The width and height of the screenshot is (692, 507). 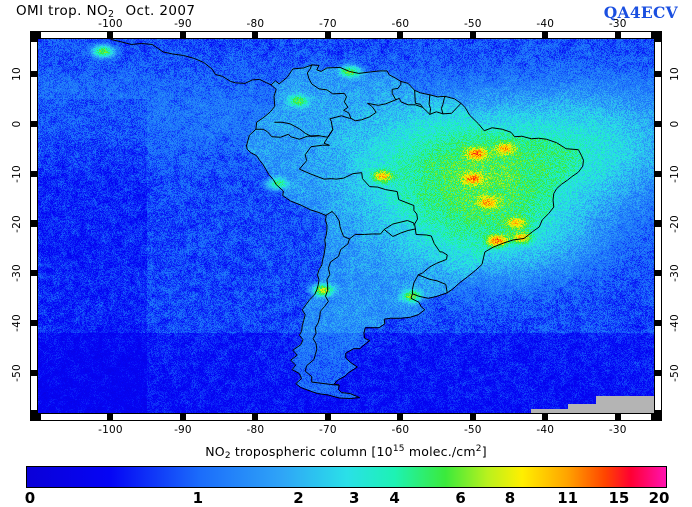 What do you see at coordinates (460, 498) in the screenshot?
I see `colorbar-tick-label: 6` at bounding box center [460, 498].